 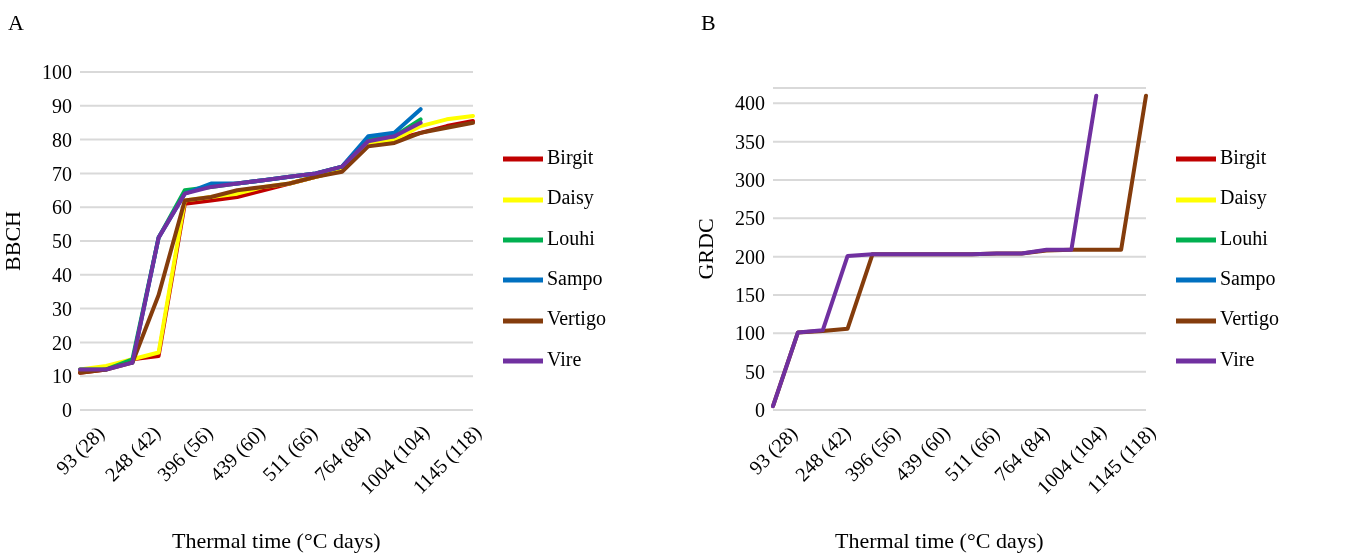 What do you see at coordinates (750, 256) in the screenshot?
I see `y-tick-label: 200` at bounding box center [750, 256].